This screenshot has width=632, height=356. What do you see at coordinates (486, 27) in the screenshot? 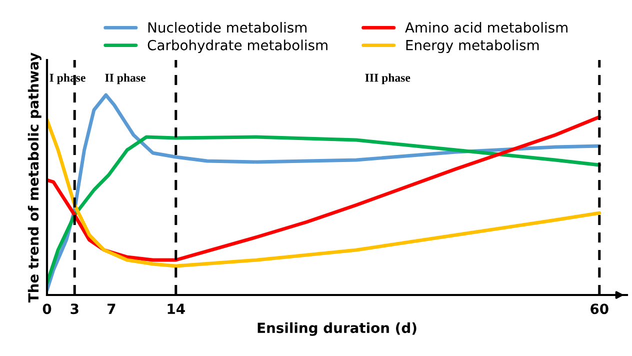
I see `legend-label: Amino acid metabolism` at bounding box center [486, 27].